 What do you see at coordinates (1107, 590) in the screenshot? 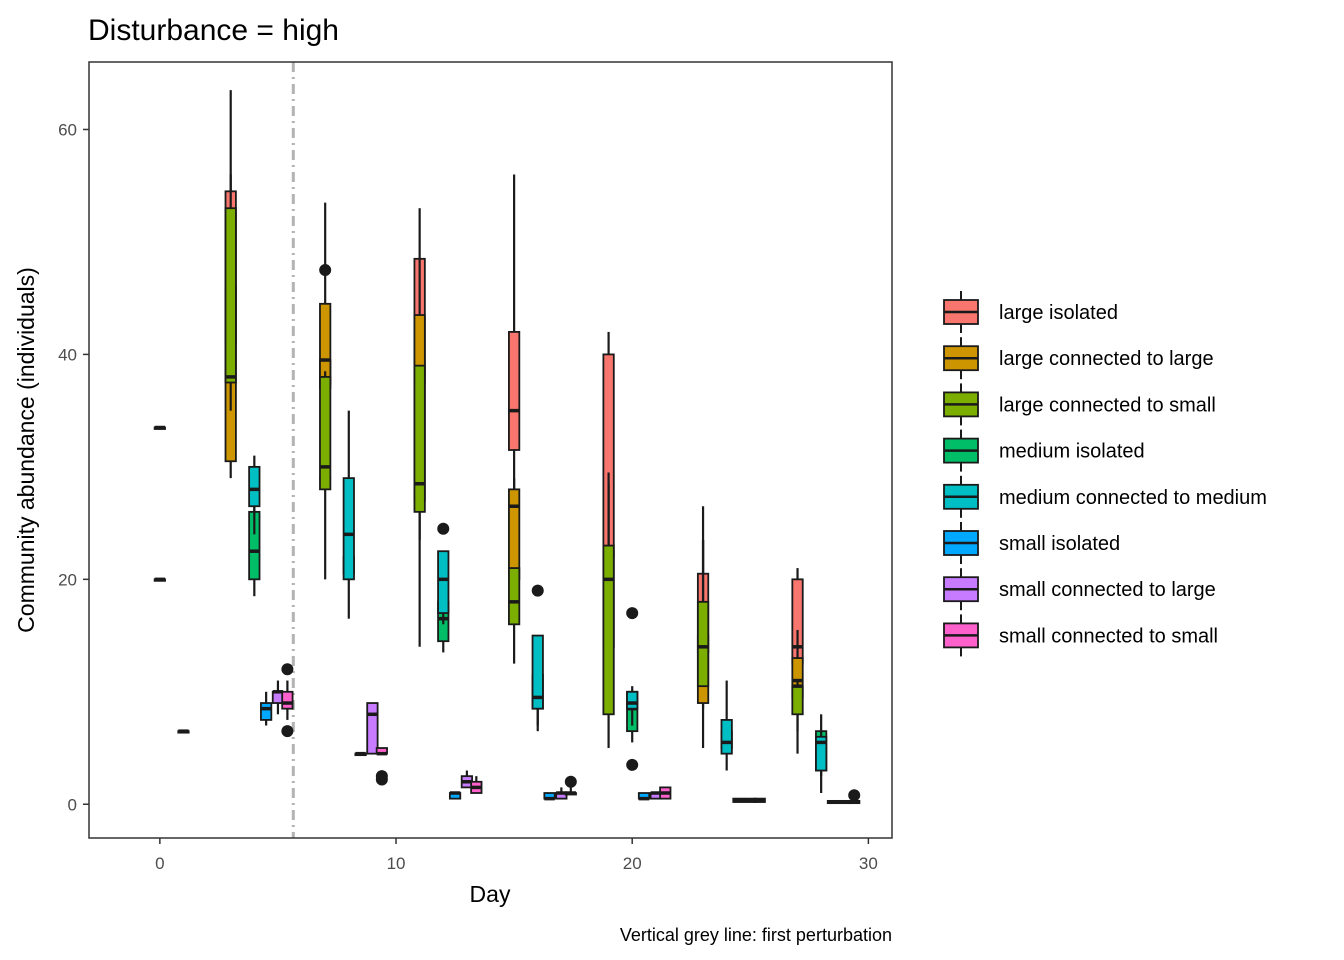
I see `legend-label: small connected to large` at bounding box center [1107, 590].